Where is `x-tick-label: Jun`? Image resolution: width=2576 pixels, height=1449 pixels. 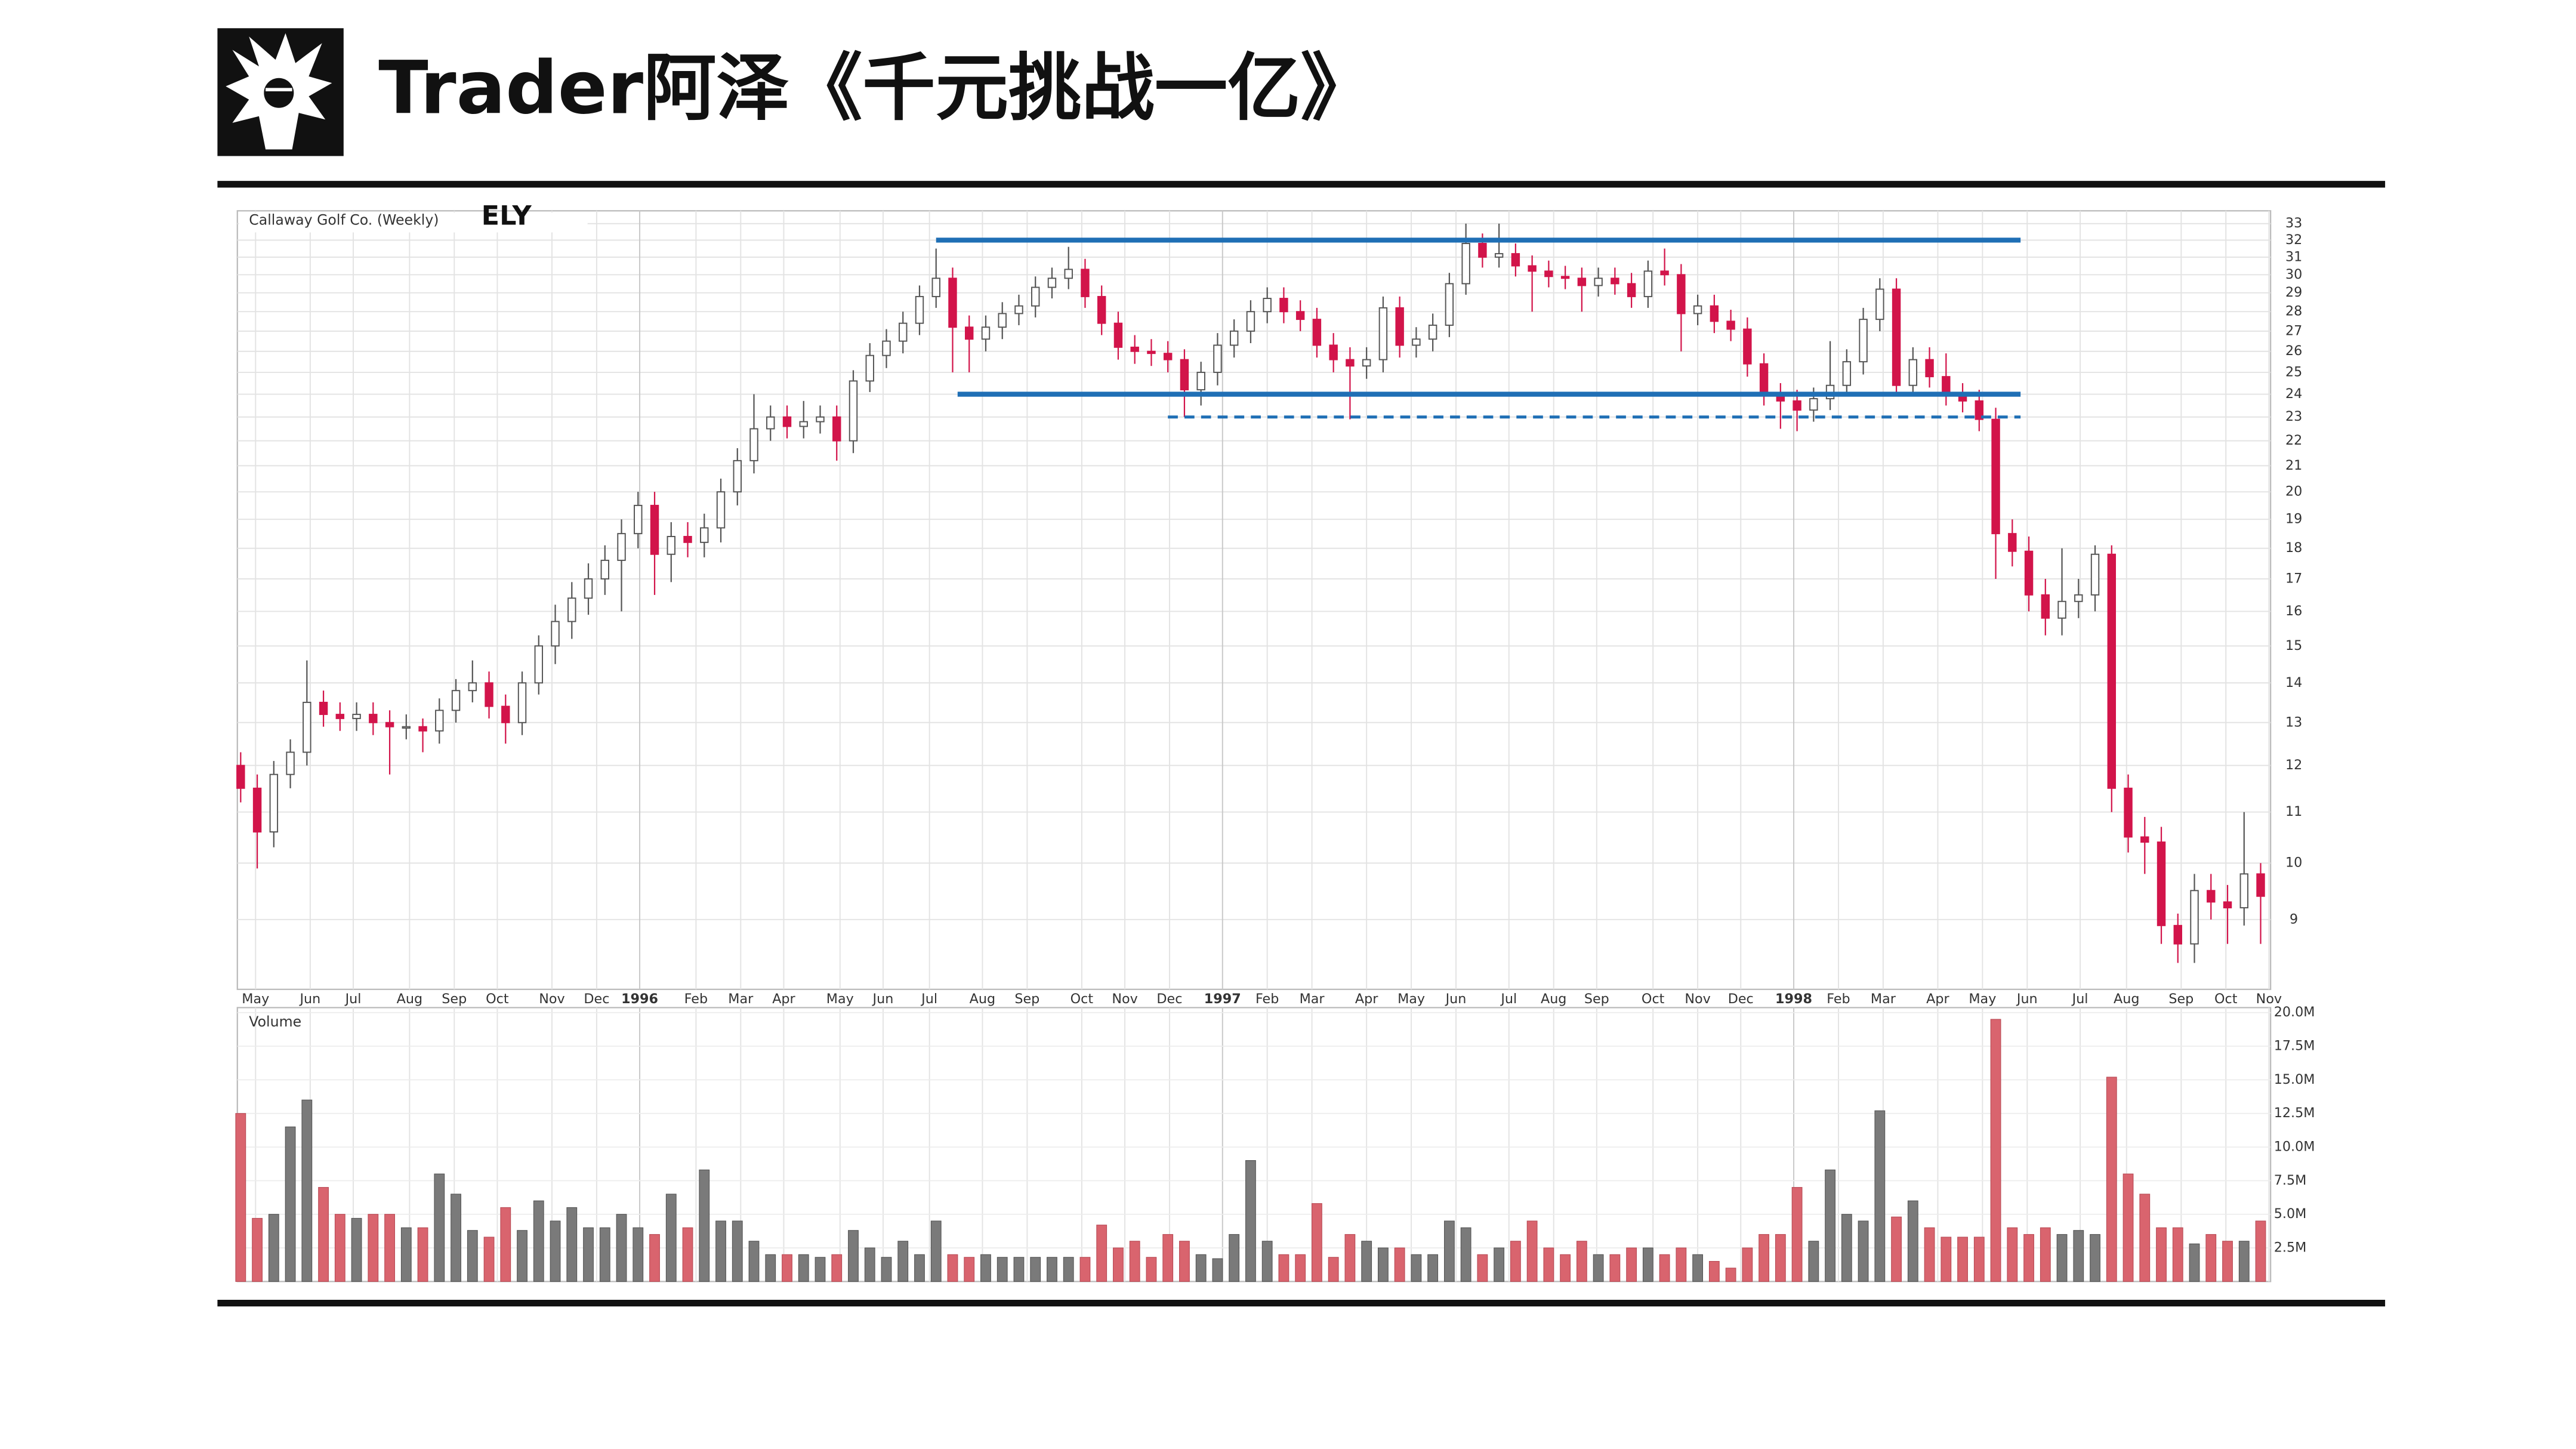 x-tick-label: Jun is located at coordinates (2027, 999).